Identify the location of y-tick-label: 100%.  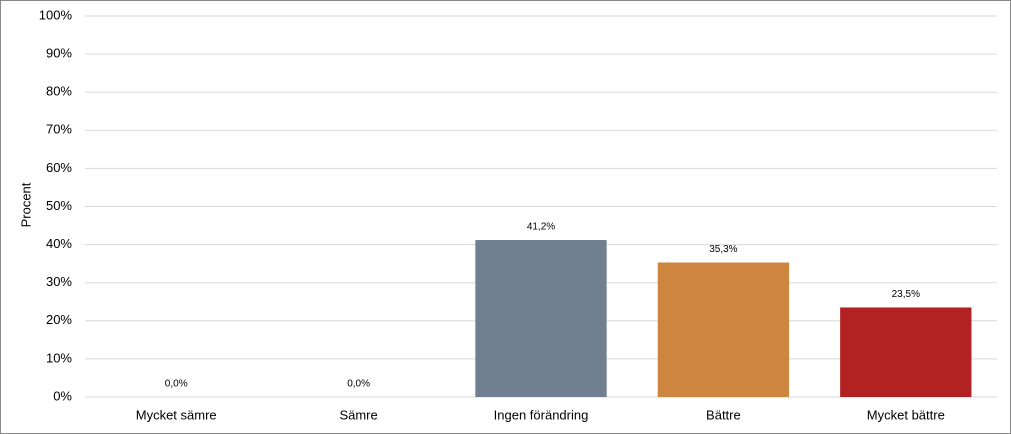
(56, 14).